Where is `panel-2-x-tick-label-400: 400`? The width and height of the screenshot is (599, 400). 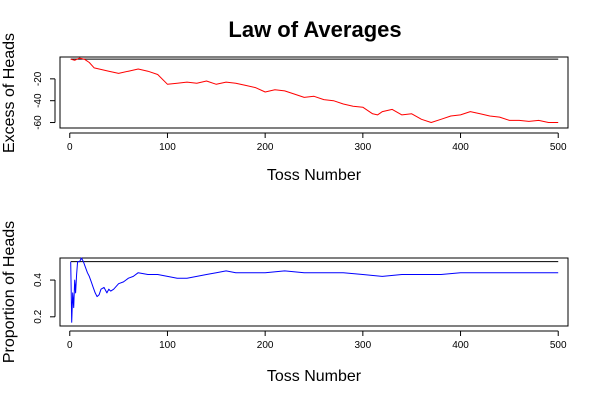
panel-2-x-tick-label-400: 400 is located at coordinates (460, 345).